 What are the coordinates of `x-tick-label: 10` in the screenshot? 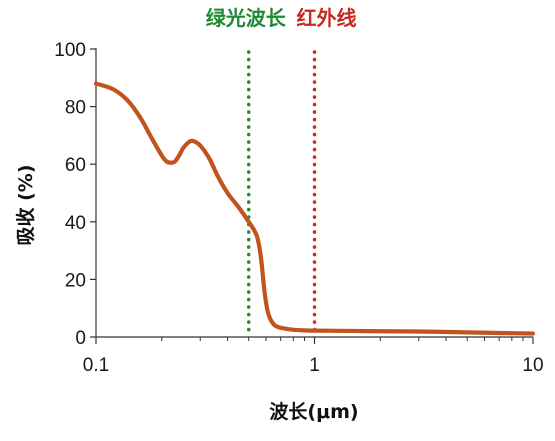 It's located at (532, 365).